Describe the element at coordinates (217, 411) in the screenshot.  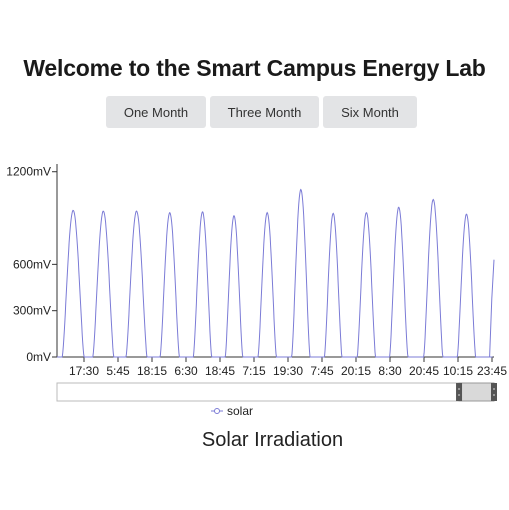
I see `legend-marker` at that location.